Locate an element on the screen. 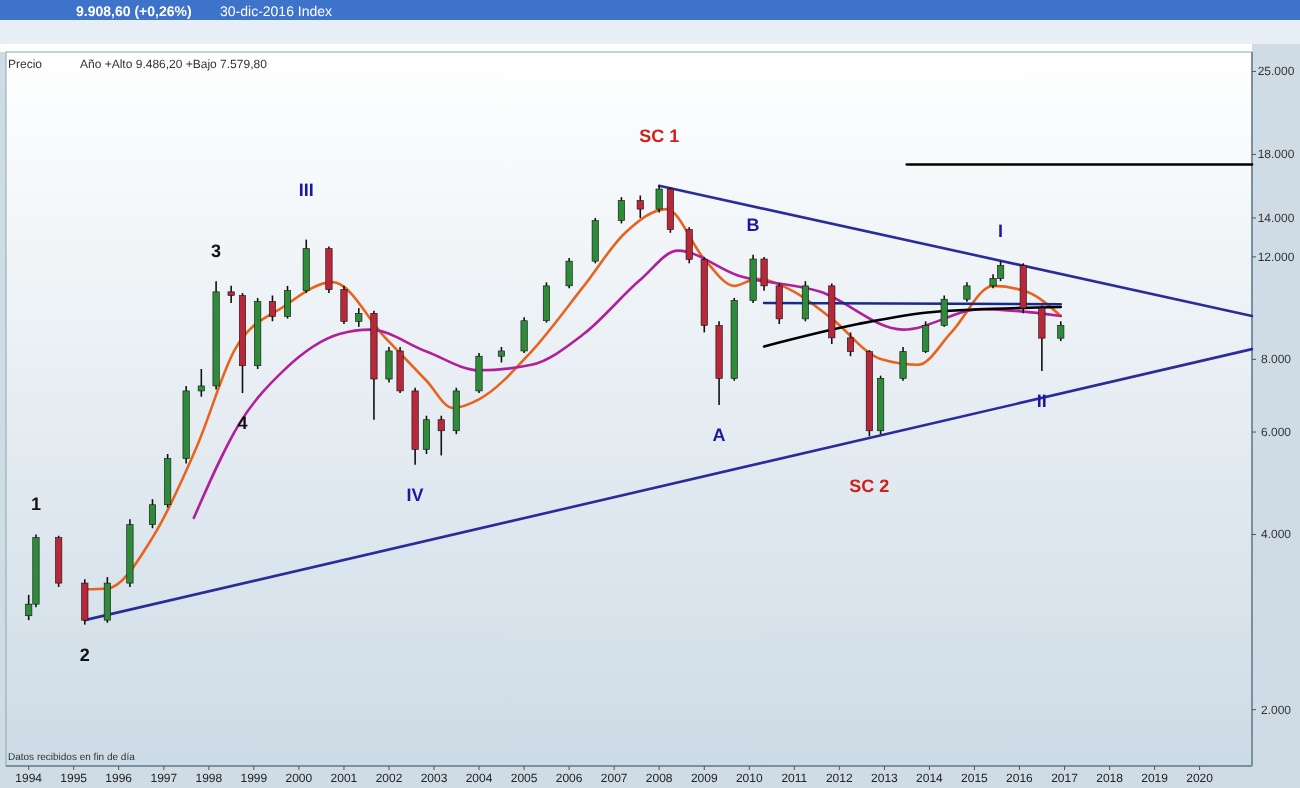 The image size is (1300, 788). annotation: SC 1 is located at coordinates (659, 135).